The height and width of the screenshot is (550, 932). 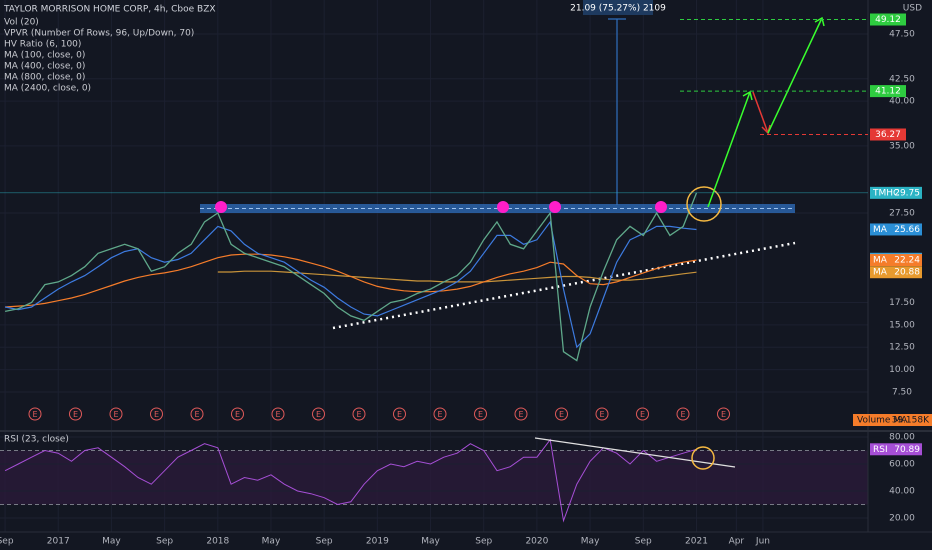 I want to click on currency: USD, so click(x=912, y=9).